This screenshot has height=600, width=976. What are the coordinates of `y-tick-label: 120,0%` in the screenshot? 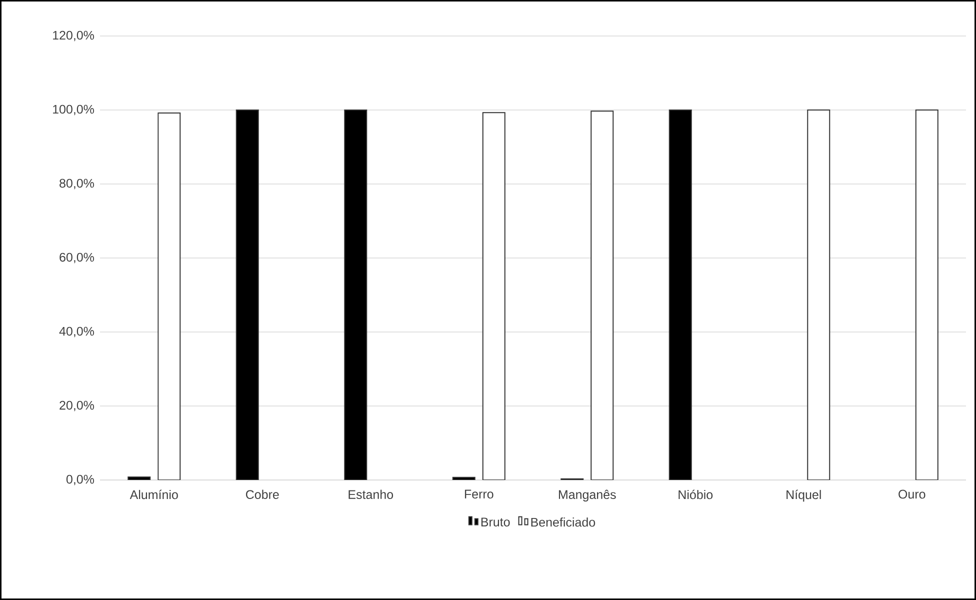 It's located at (73, 36).